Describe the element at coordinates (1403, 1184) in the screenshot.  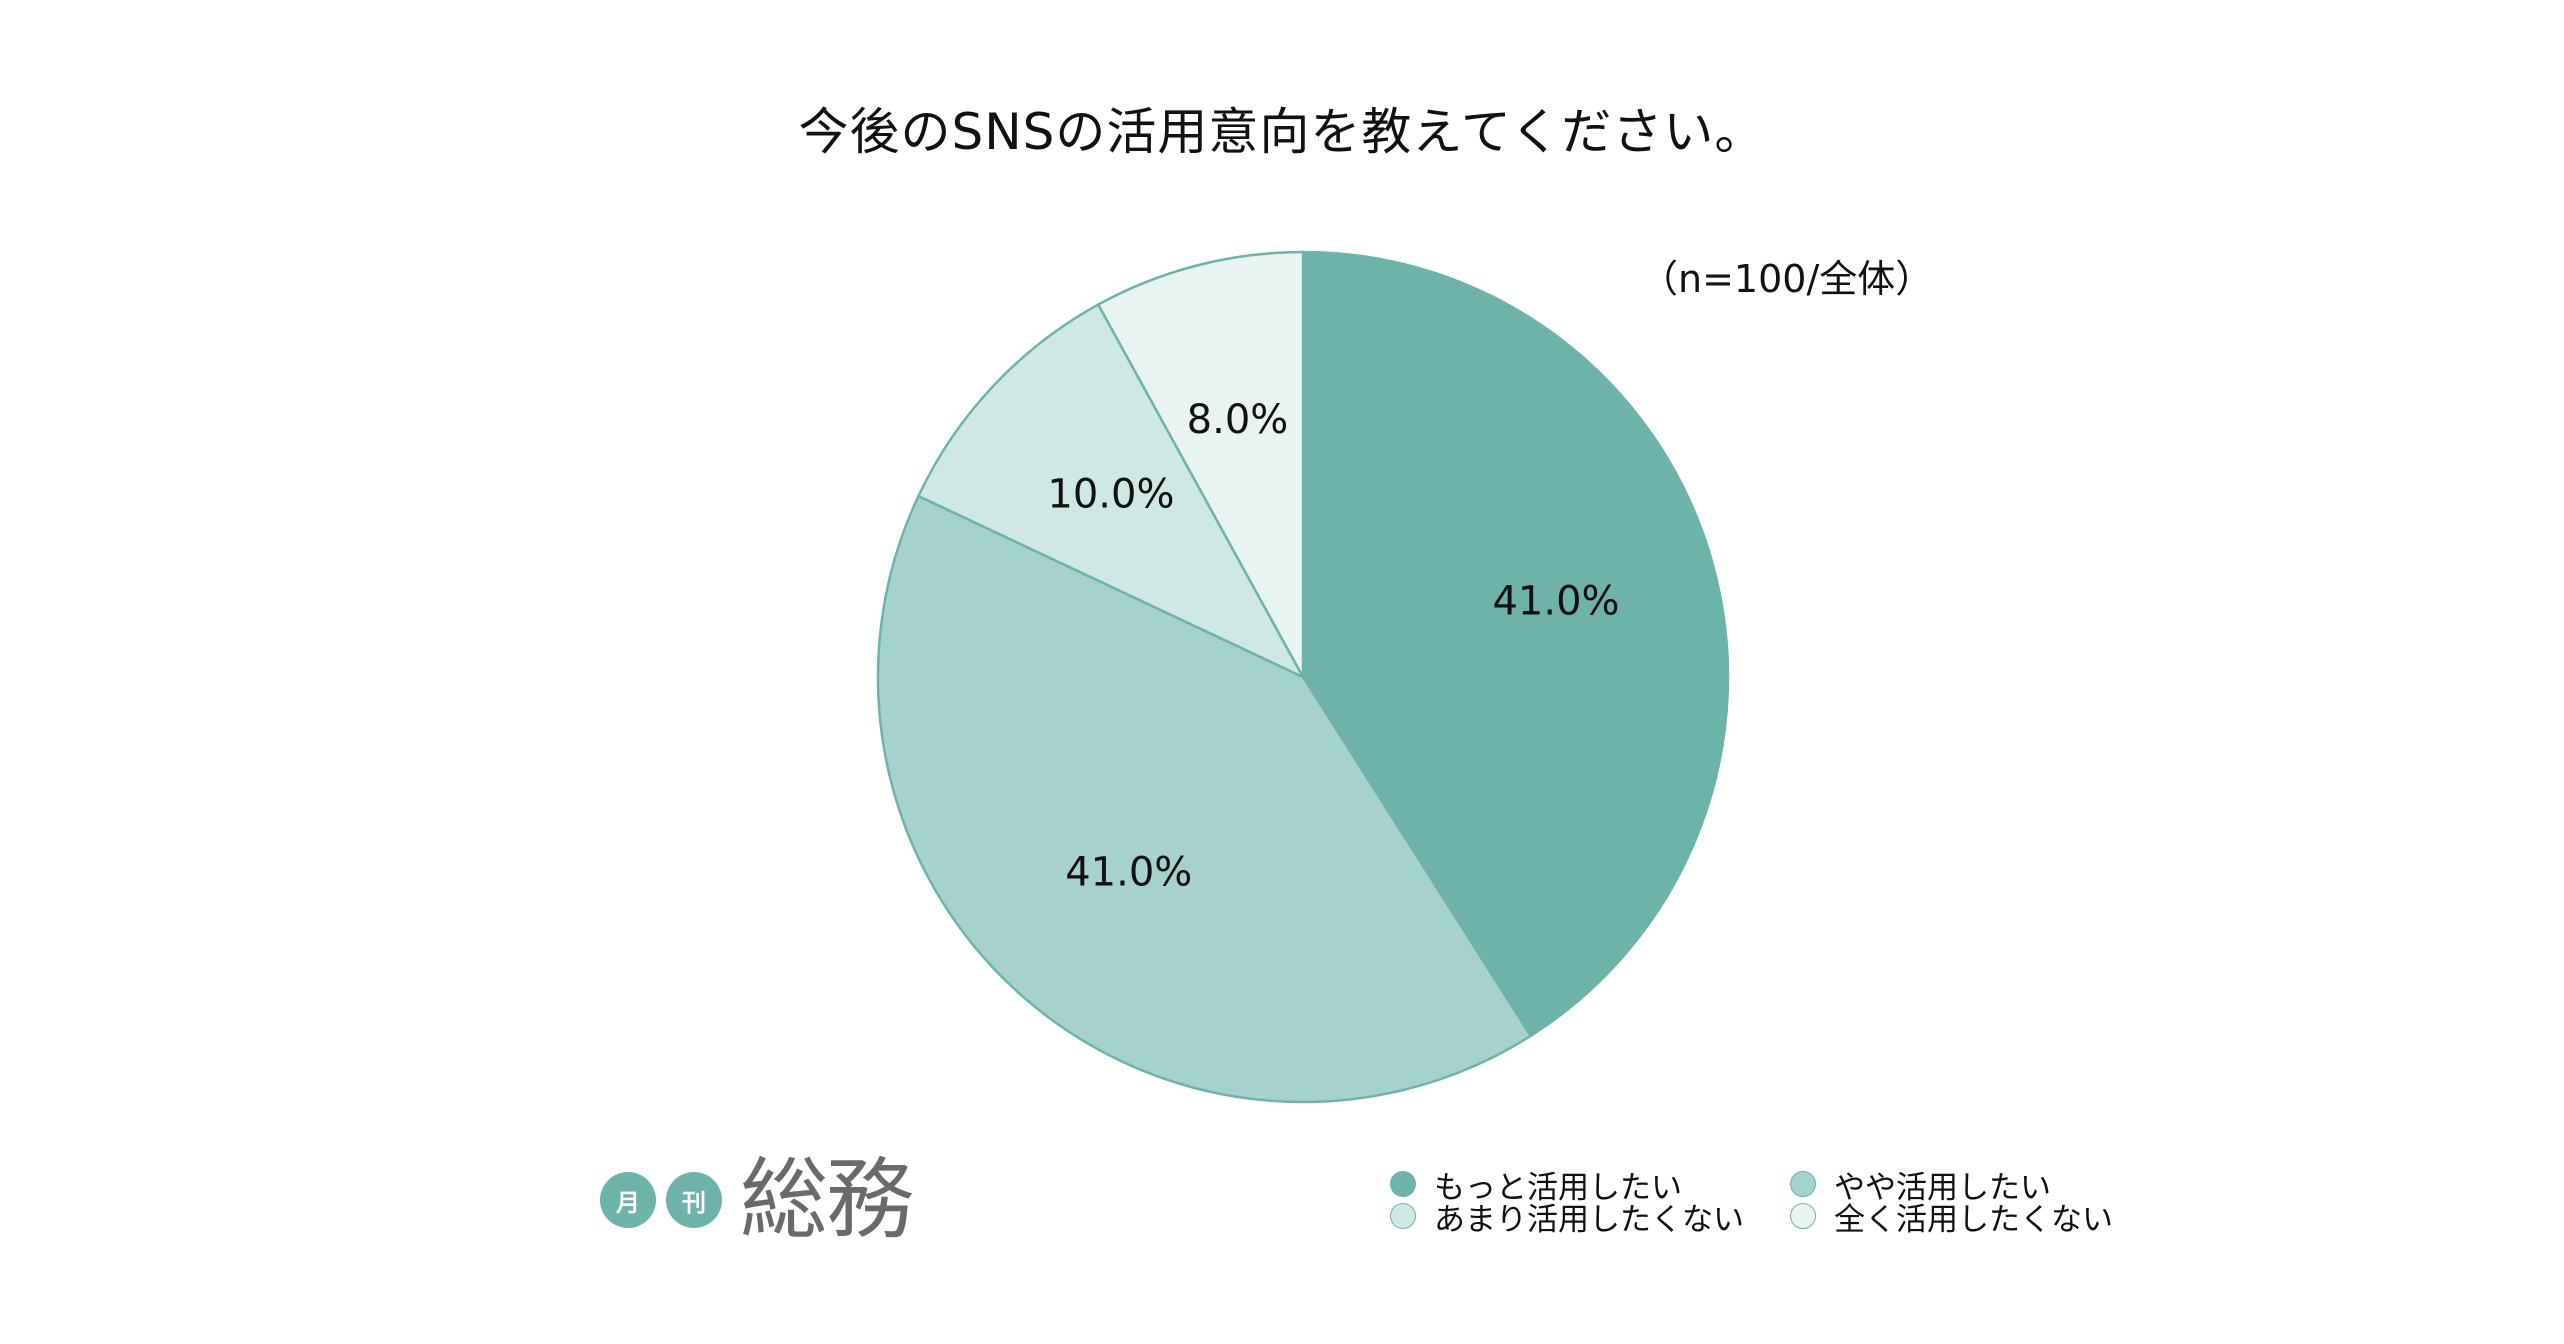
I see `legend-swatch-motto` at that location.